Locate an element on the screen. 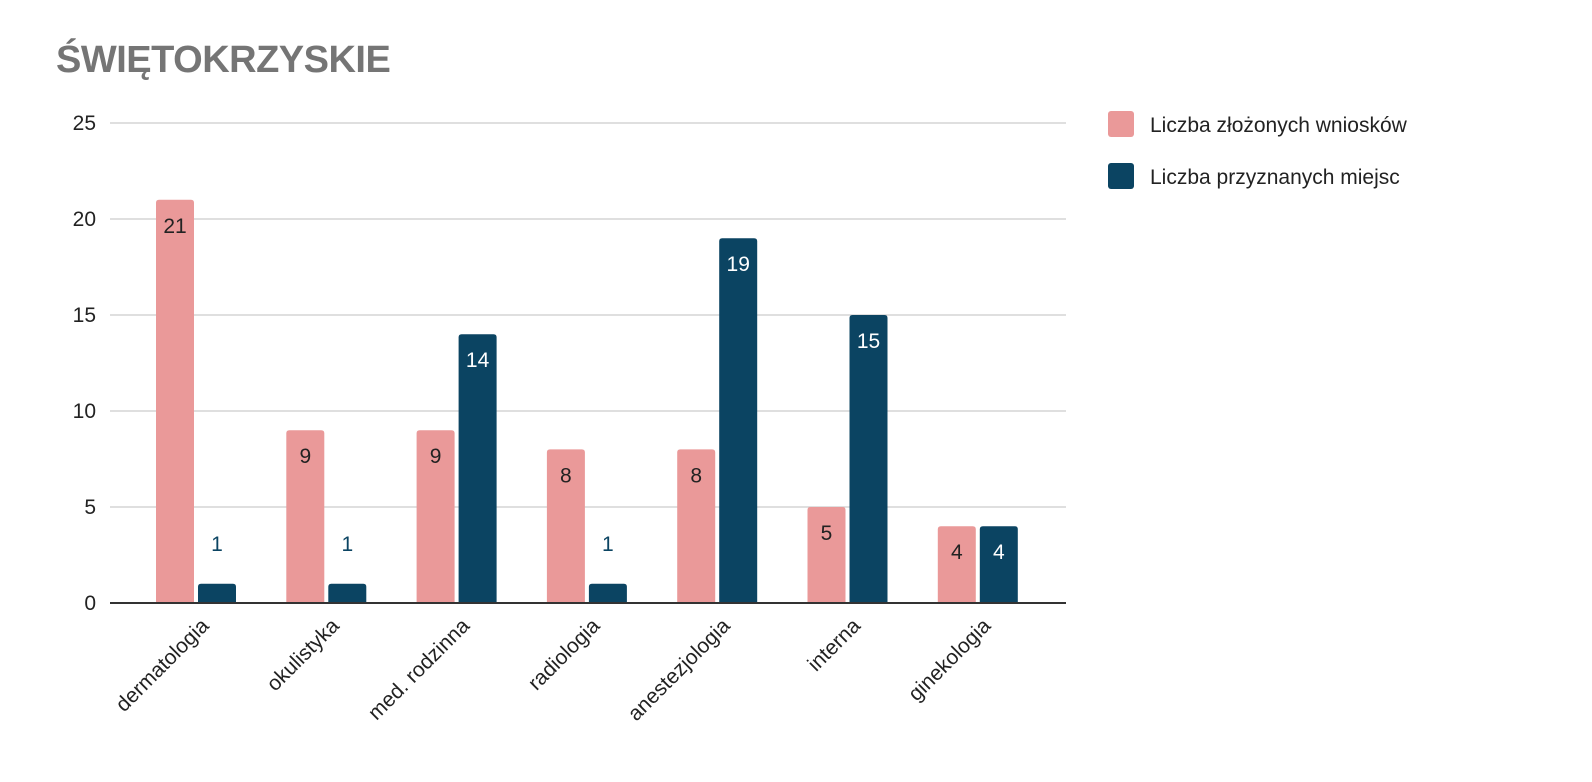  data-label: 21 is located at coordinates (174, 226).